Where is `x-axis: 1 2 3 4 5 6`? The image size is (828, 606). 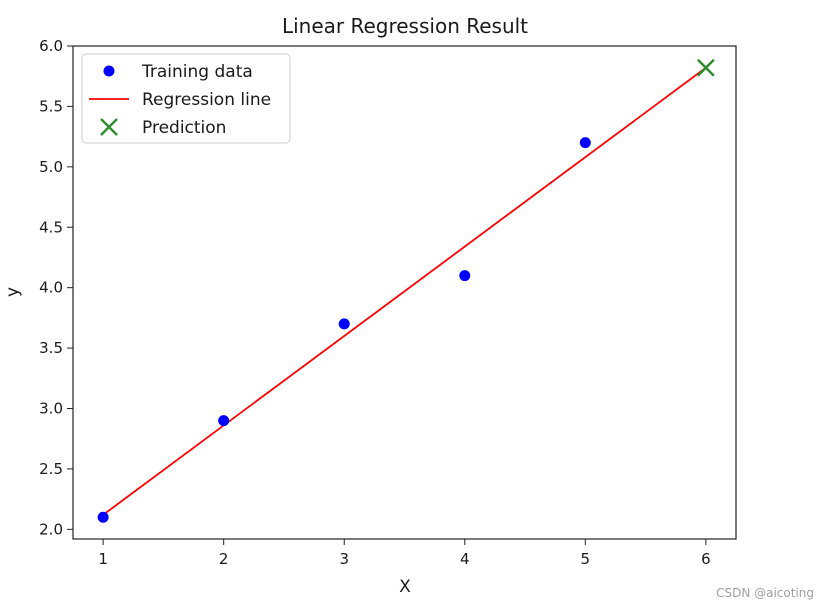 x-axis: 1 2 3 4 5 6 is located at coordinates (404, 553).